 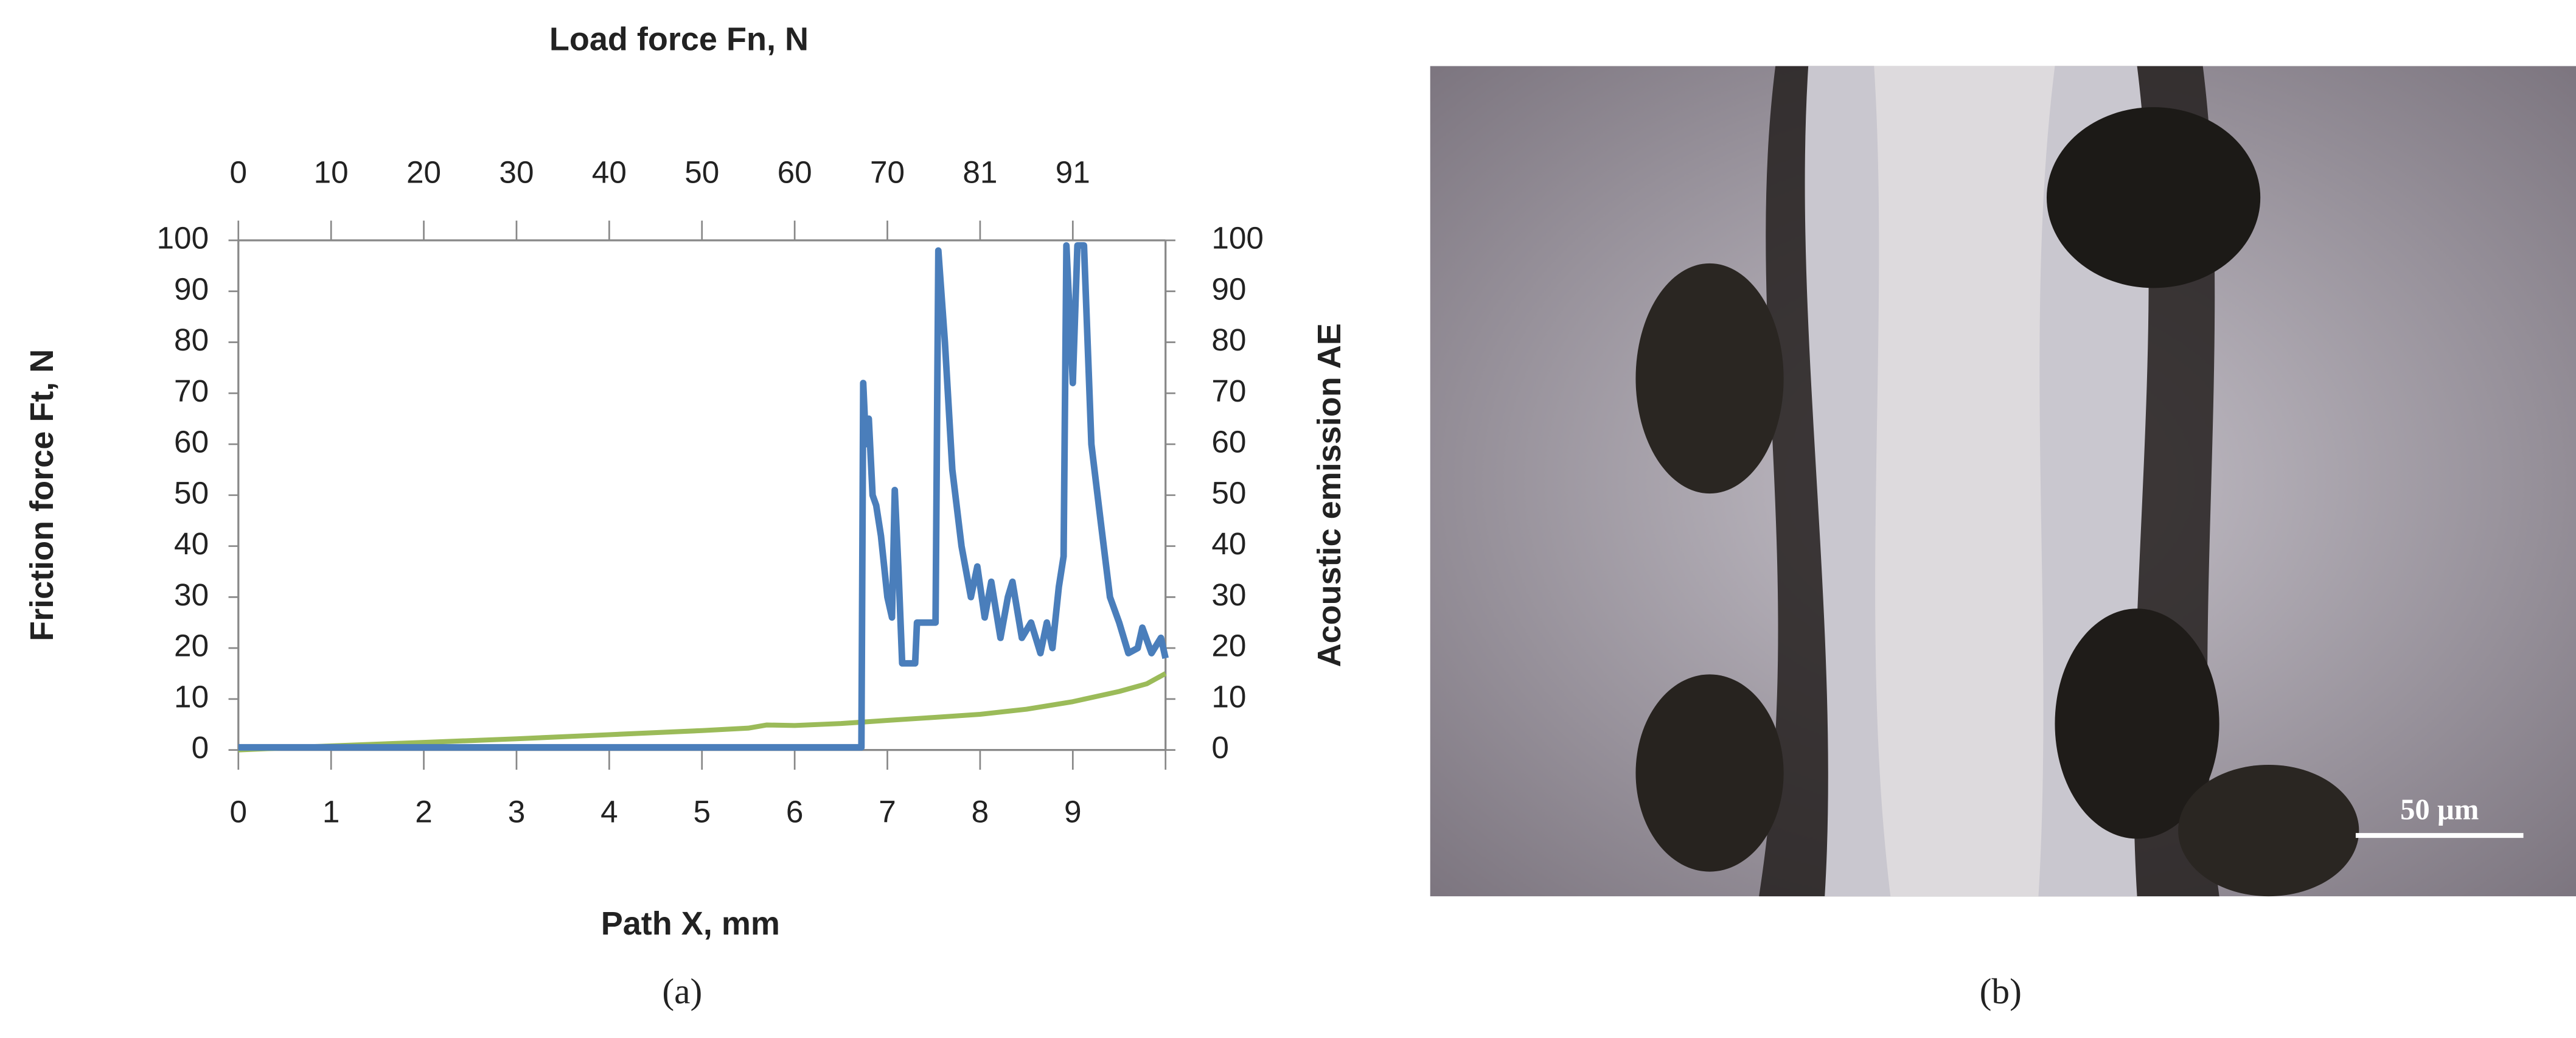 I want to click on x-tick-label: 5, so click(x=702, y=812).